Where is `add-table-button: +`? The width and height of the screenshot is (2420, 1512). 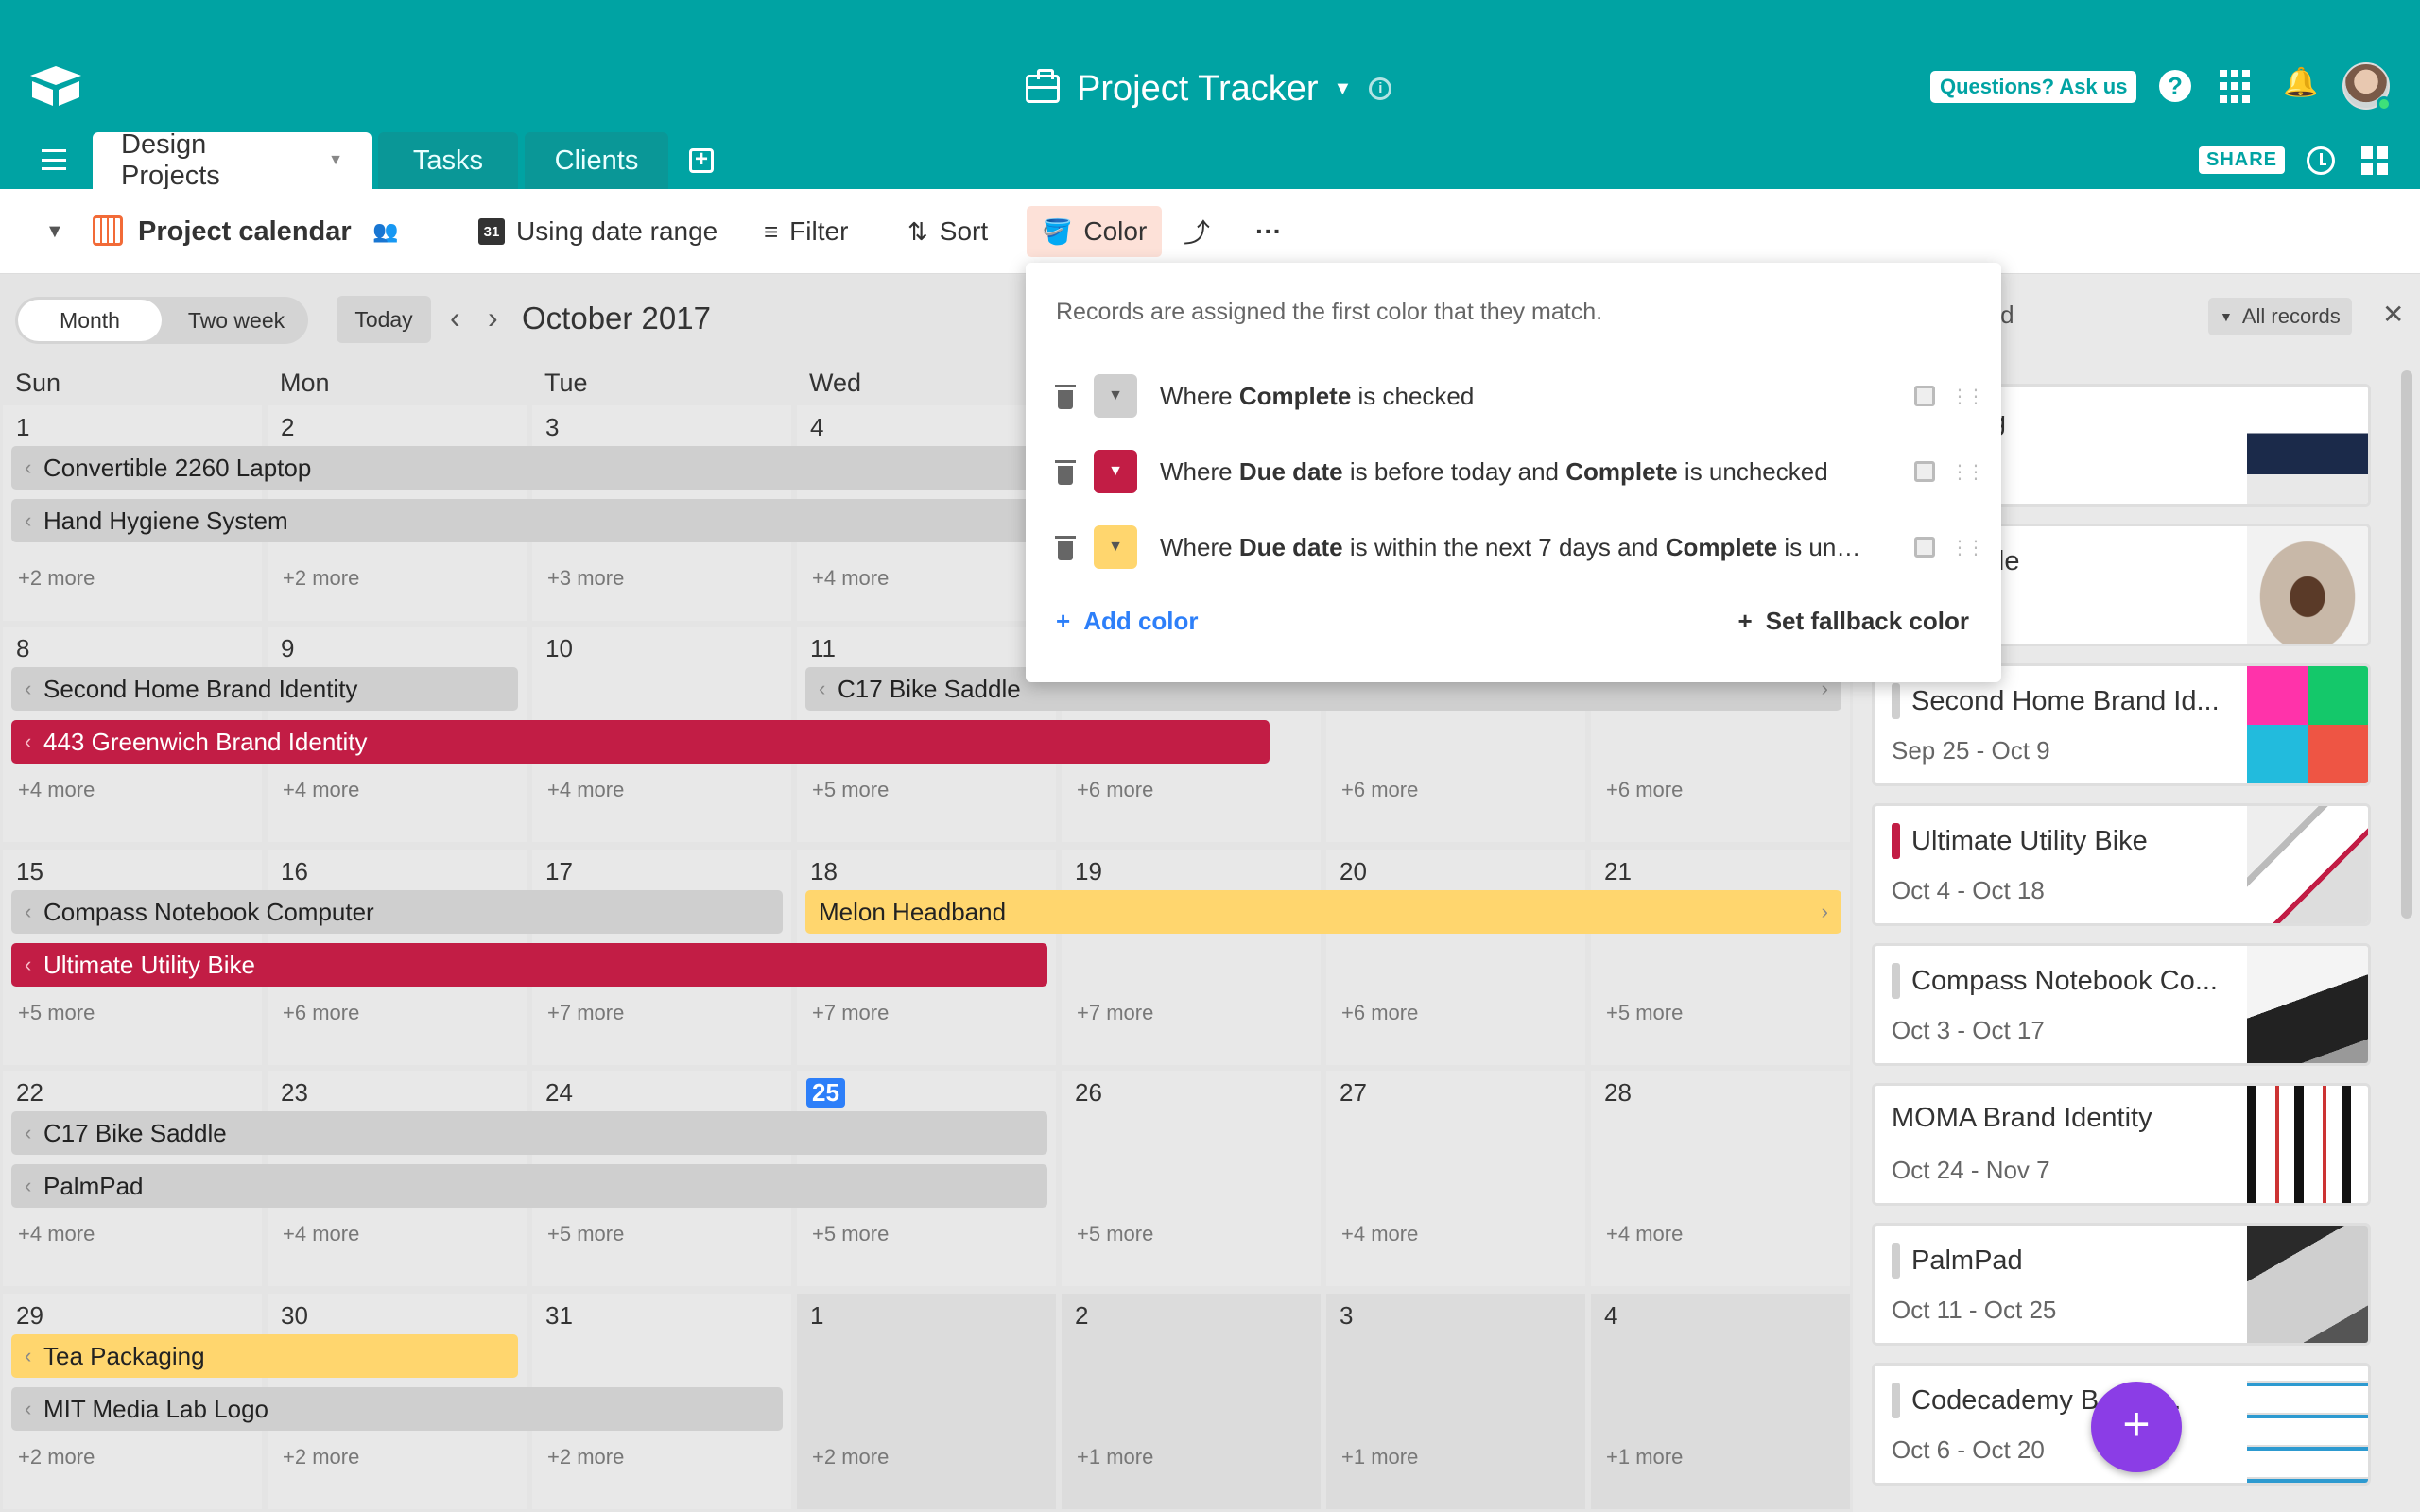 add-table-button: + is located at coordinates (701, 160).